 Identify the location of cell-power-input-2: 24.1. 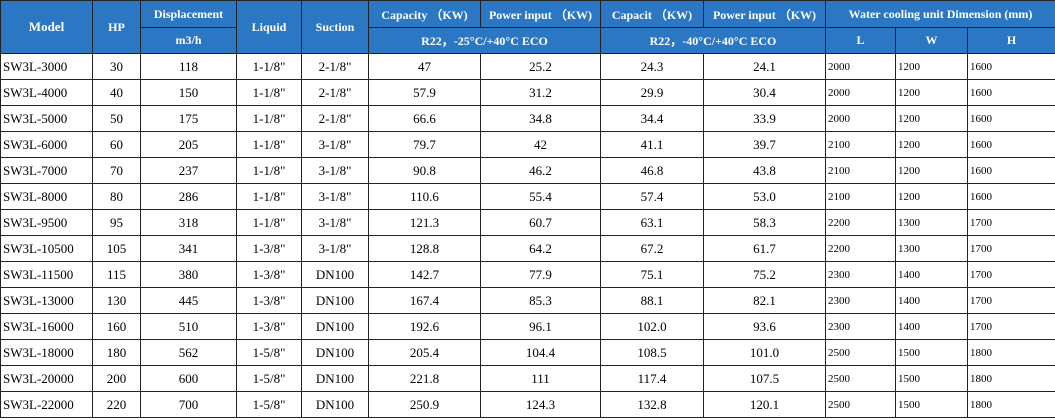
(764, 66).